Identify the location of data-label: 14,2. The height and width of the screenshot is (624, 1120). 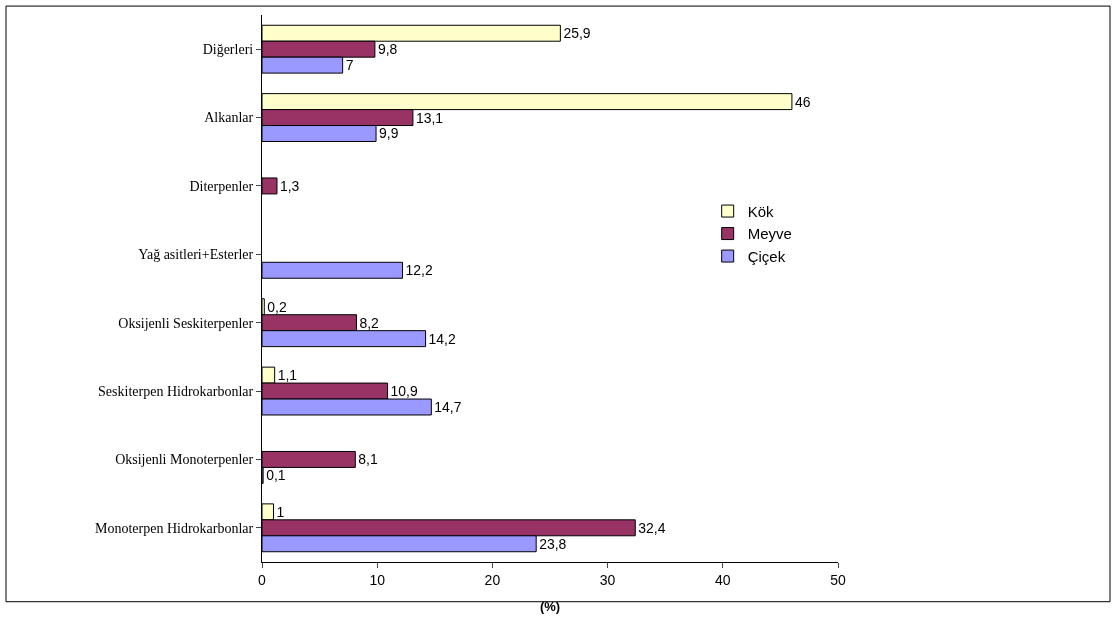
(442, 338).